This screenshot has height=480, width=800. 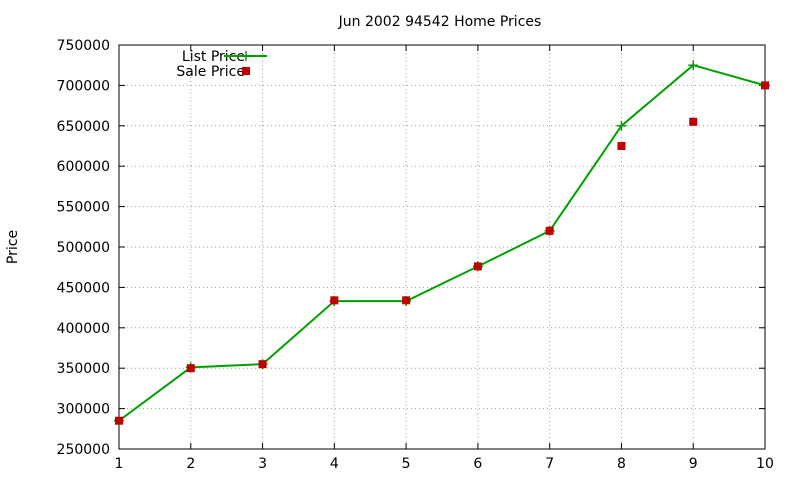 What do you see at coordinates (83, 248) in the screenshot?
I see `y-tick-label: 500000` at bounding box center [83, 248].